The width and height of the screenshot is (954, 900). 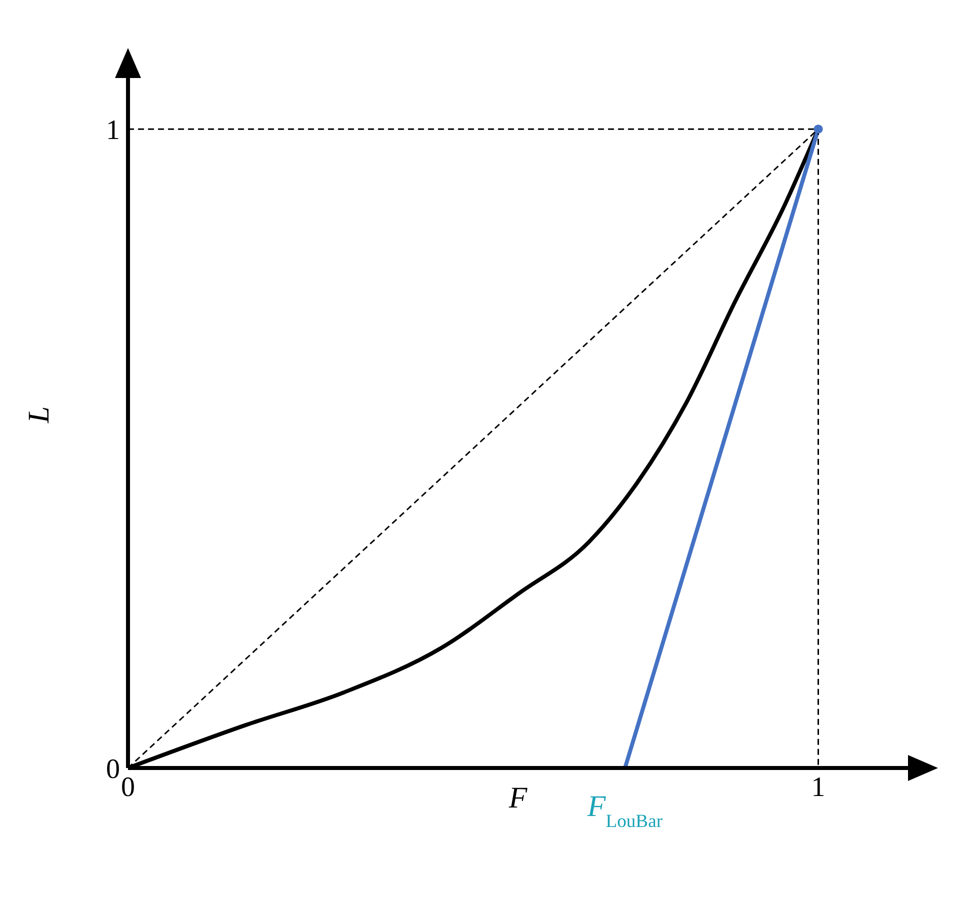 I want to click on x-axis-title: F, so click(x=518, y=797).